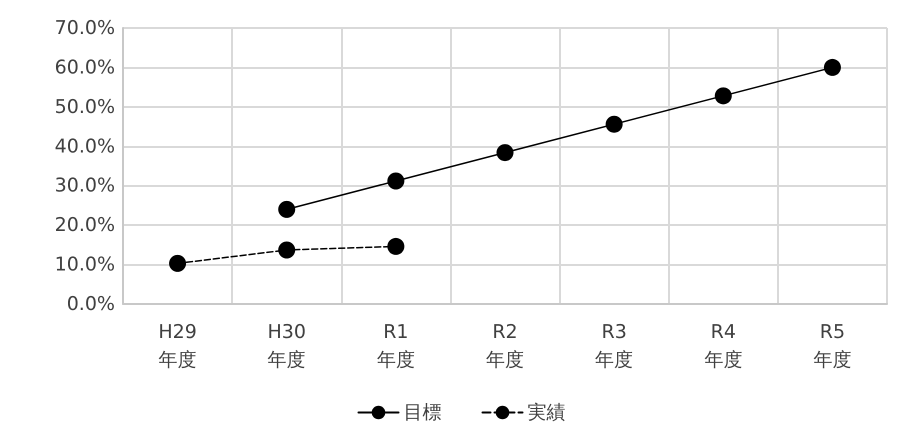  What do you see at coordinates (423, 413) in the screenshot?
I see `legend-label: 目標` at bounding box center [423, 413].